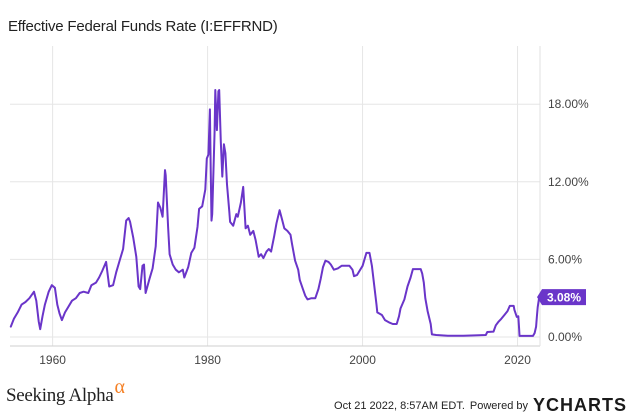 The height and width of the screenshot is (417, 635). I want to click on last-value-tag: 3.08%, so click(561, 297).